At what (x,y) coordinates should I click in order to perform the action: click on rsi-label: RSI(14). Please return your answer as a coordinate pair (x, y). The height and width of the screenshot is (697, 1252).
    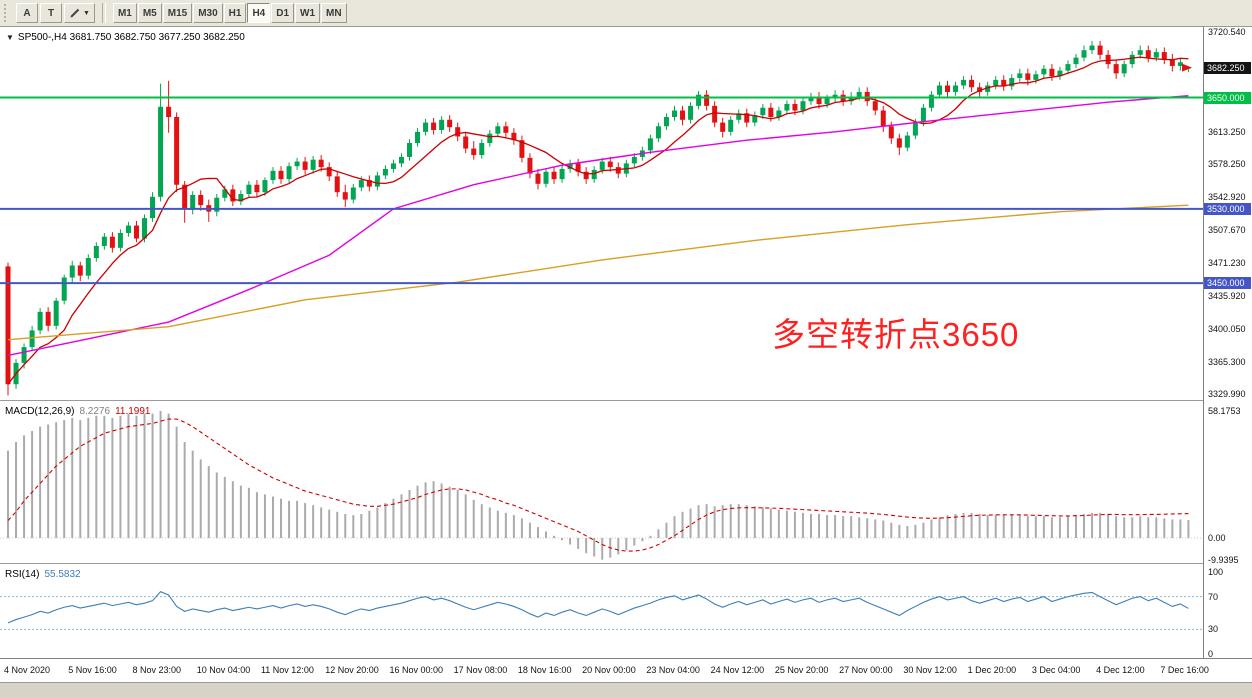
    Looking at the image, I should click on (22, 574).